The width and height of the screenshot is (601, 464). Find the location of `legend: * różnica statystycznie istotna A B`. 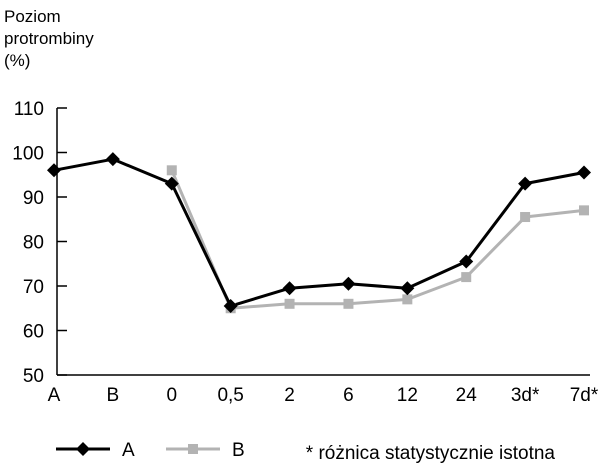

legend: * różnica statystycznie istotna A B is located at coordinates (305, 452).